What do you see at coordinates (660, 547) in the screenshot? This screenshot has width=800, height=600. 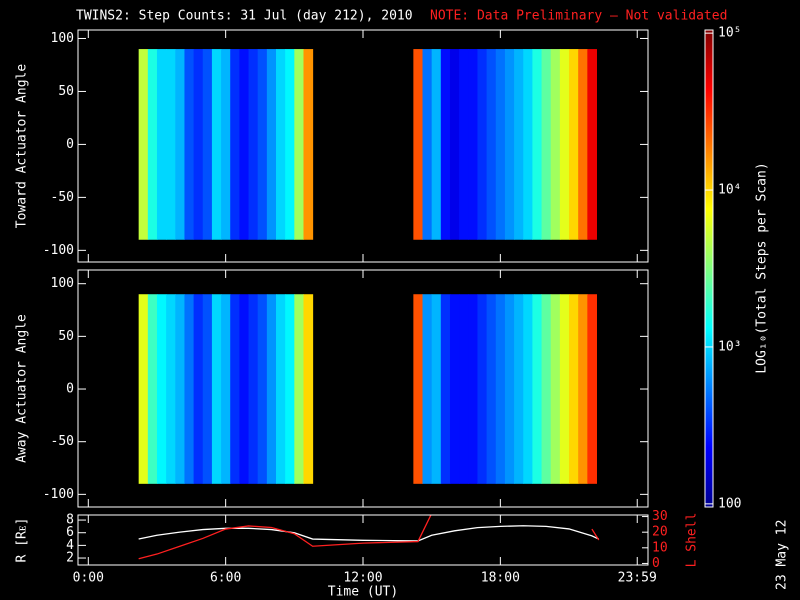 I see `y2-tick-label: 10` at bounding box center [660, 547].